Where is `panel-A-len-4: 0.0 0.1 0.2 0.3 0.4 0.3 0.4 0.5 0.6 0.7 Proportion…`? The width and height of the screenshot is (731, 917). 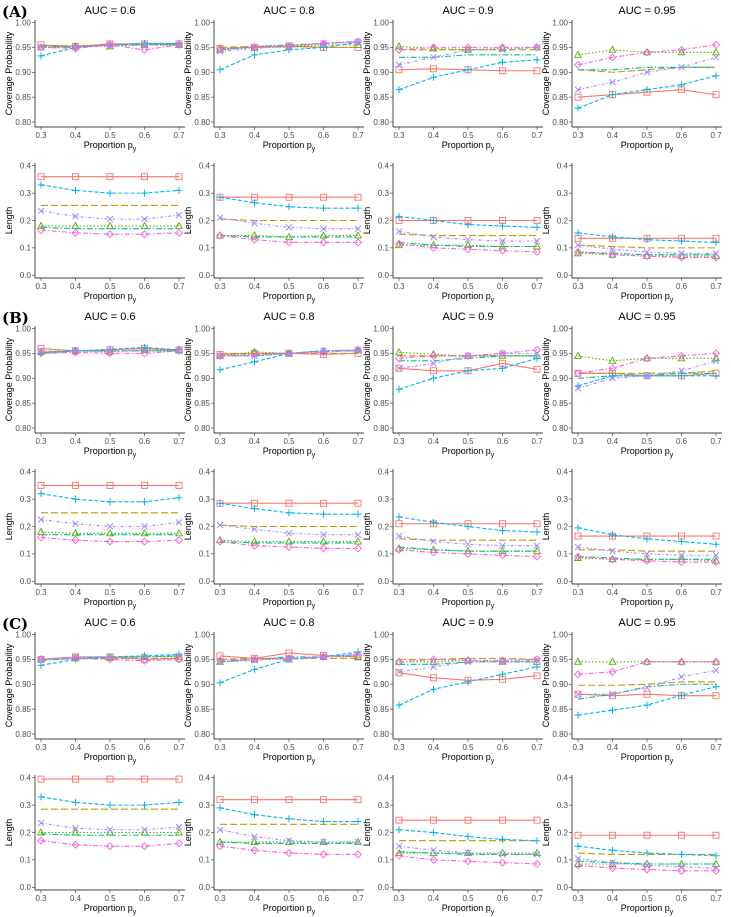 panel-A-len-4: 0.0 0.1 0.2 0.3 0.4 0.3 0.4 0.5 0.6 0.7 Proportion… is located at coordinates (631, 233).